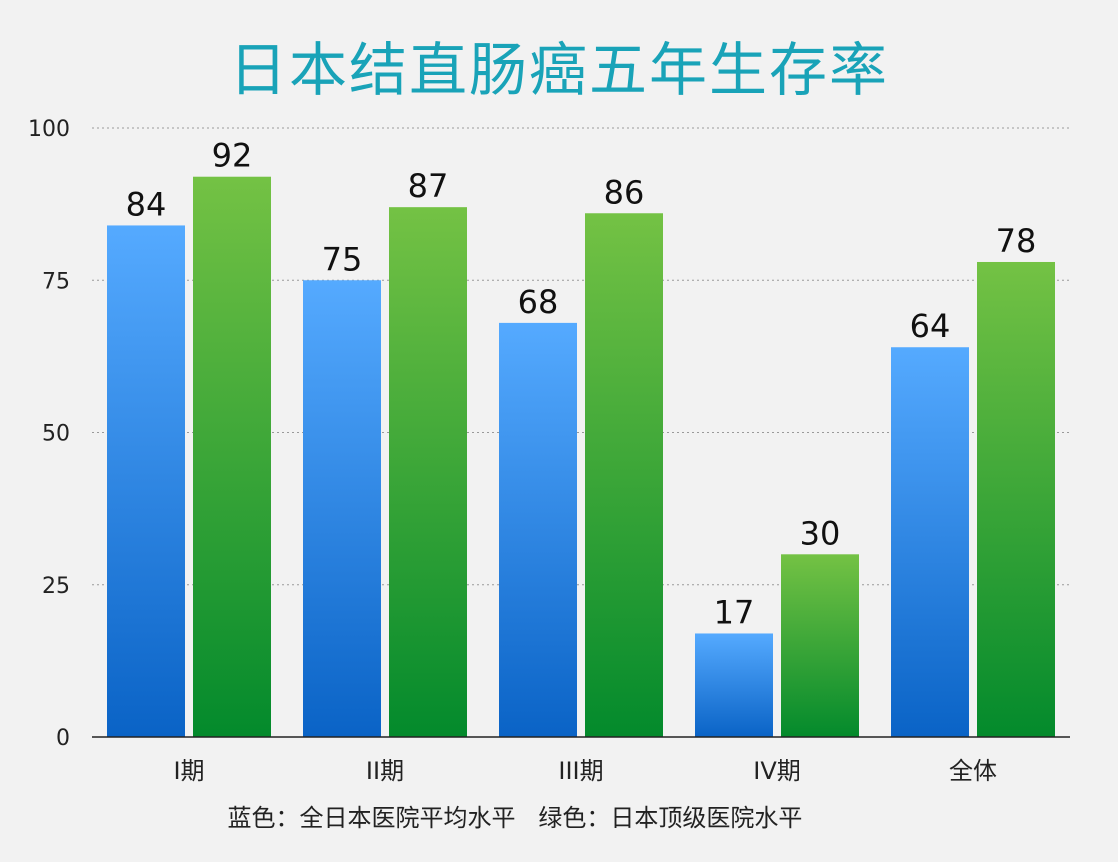 Image resolution: width=1118 pixels, height=862 pixels. I want to click on y-tick-label: 25, so click(56, 586).